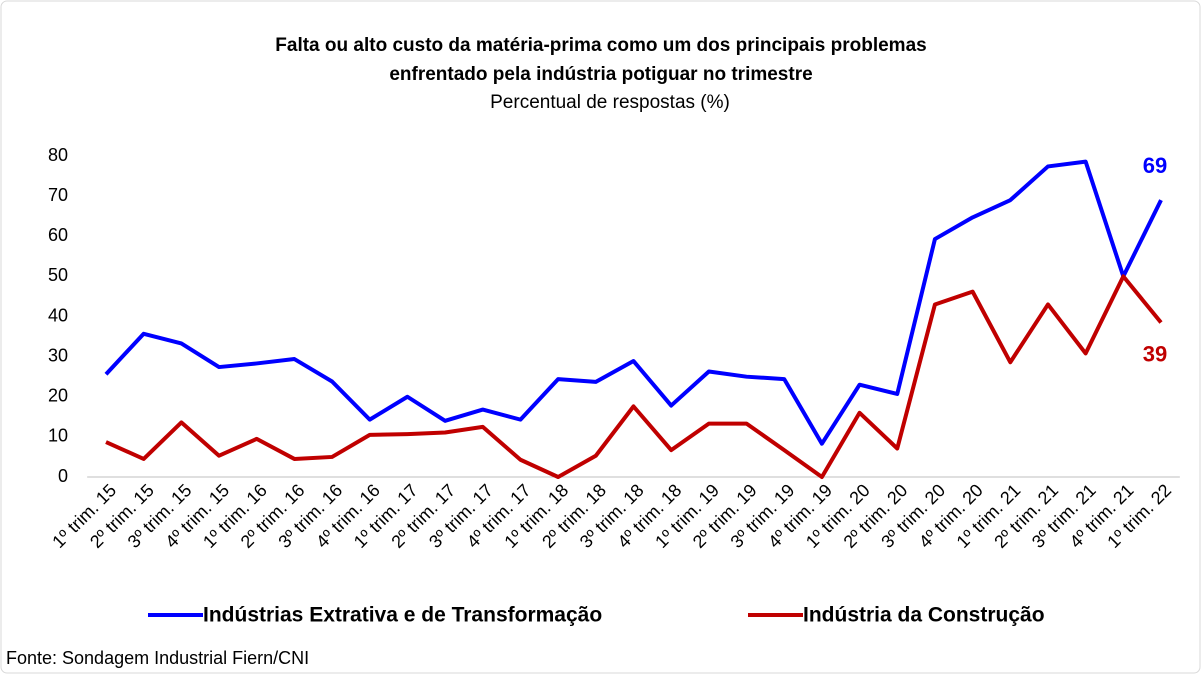  Describe the element at coordinates (924, 615) in the screenshot. I see `legend-label: Indústria da Construção` at that location.